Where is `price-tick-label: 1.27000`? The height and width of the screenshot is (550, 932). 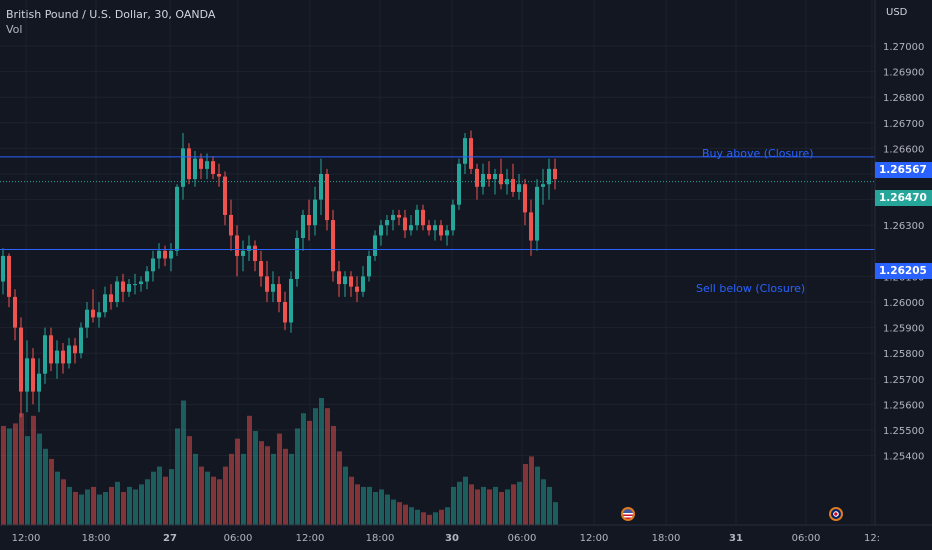
price-tick-label: 1.27000 is located at coordinates (903, 47).